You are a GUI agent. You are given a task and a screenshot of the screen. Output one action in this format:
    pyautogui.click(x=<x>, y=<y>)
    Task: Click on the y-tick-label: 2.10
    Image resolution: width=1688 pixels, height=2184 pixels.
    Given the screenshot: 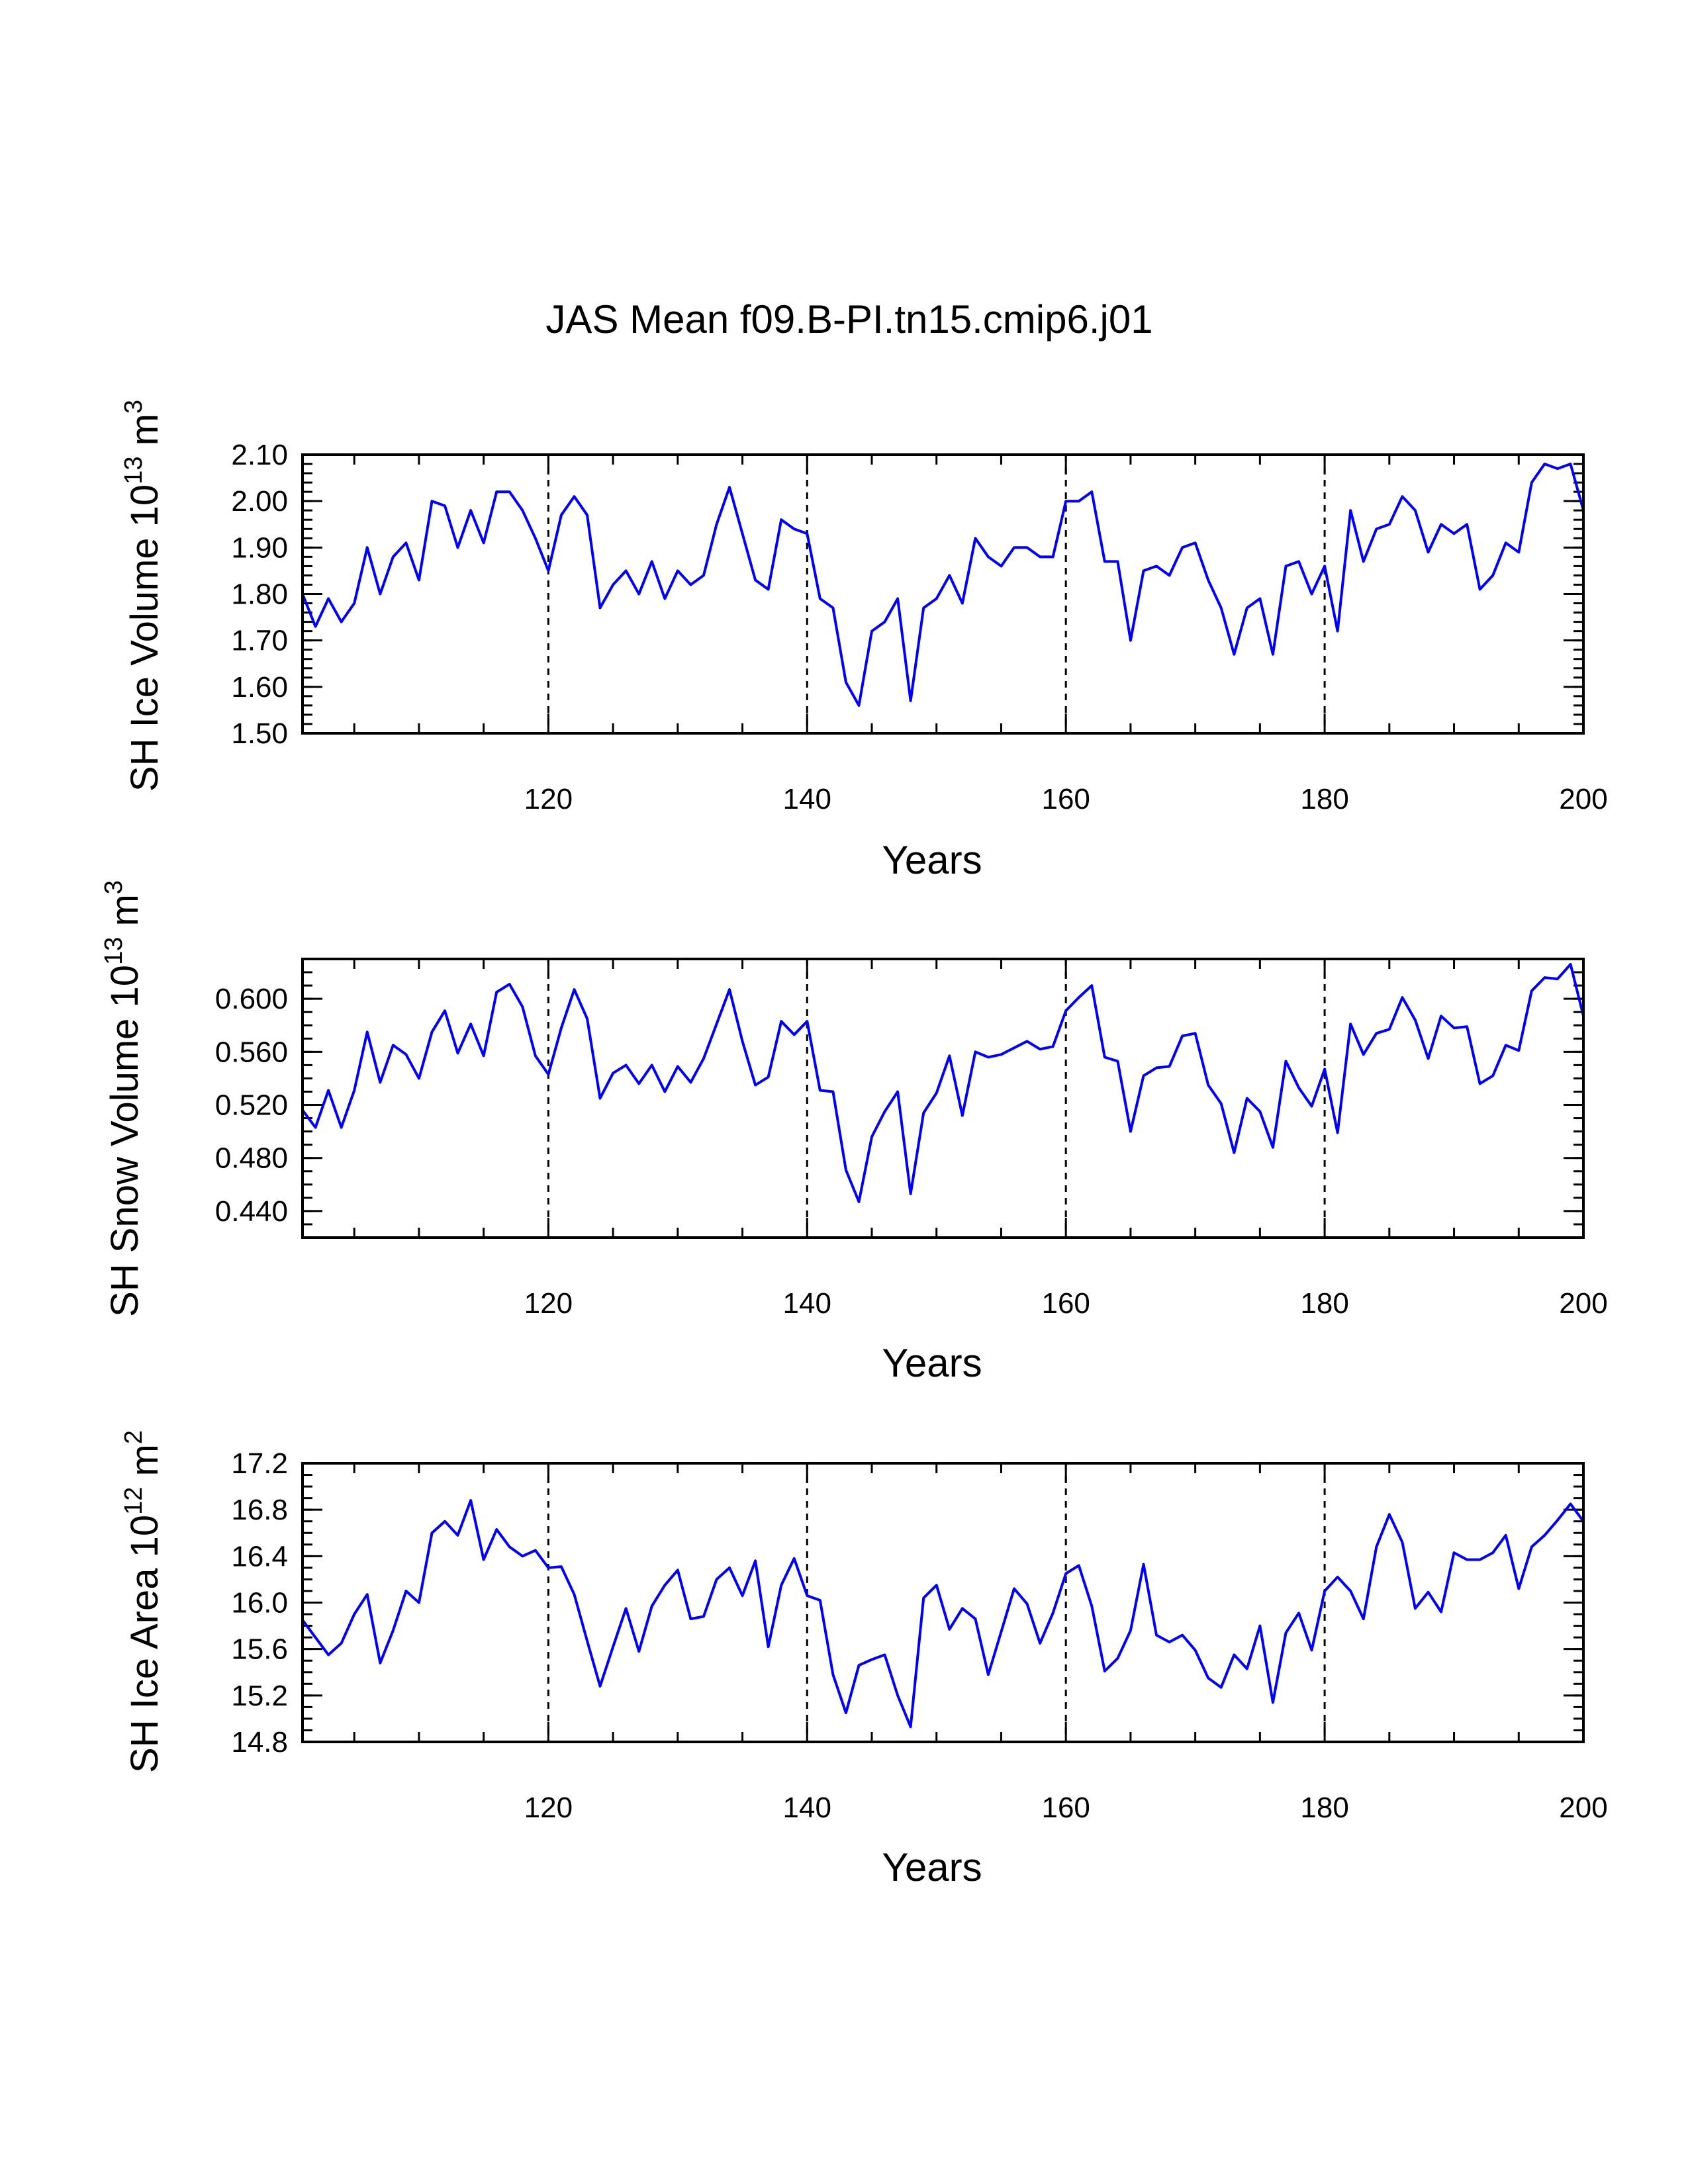 What is the action you would take?
    pyautogui.click(x=259, y=455)
    